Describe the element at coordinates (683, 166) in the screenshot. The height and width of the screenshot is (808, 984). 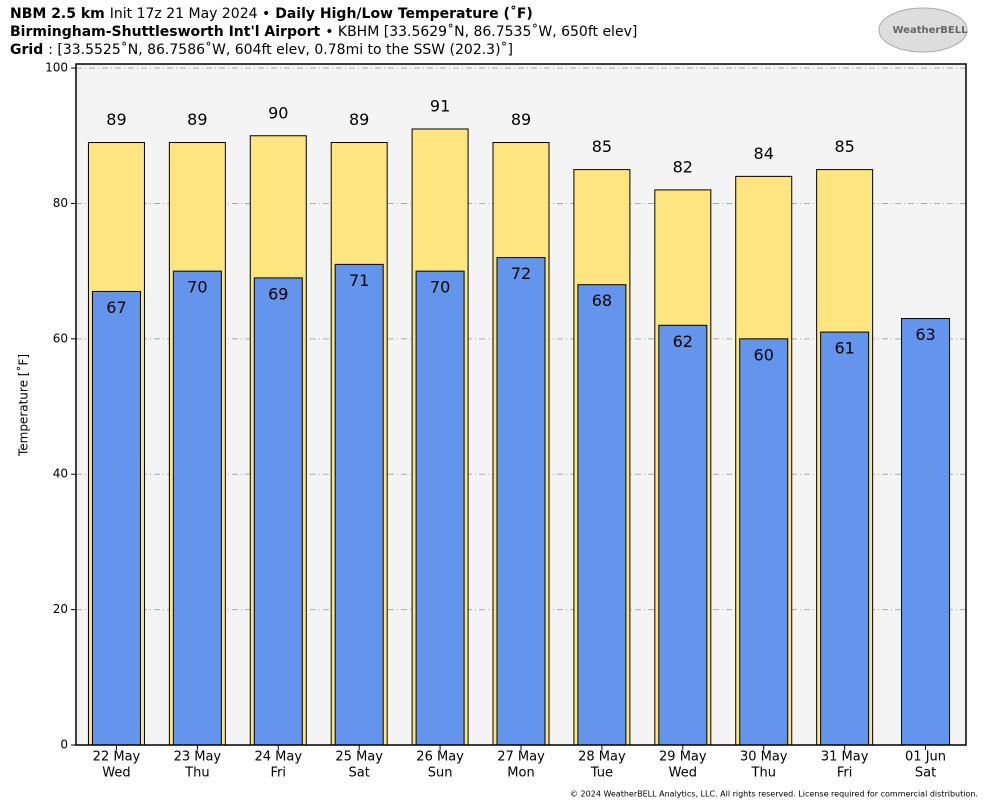
I see `data-label: 82` at that location.